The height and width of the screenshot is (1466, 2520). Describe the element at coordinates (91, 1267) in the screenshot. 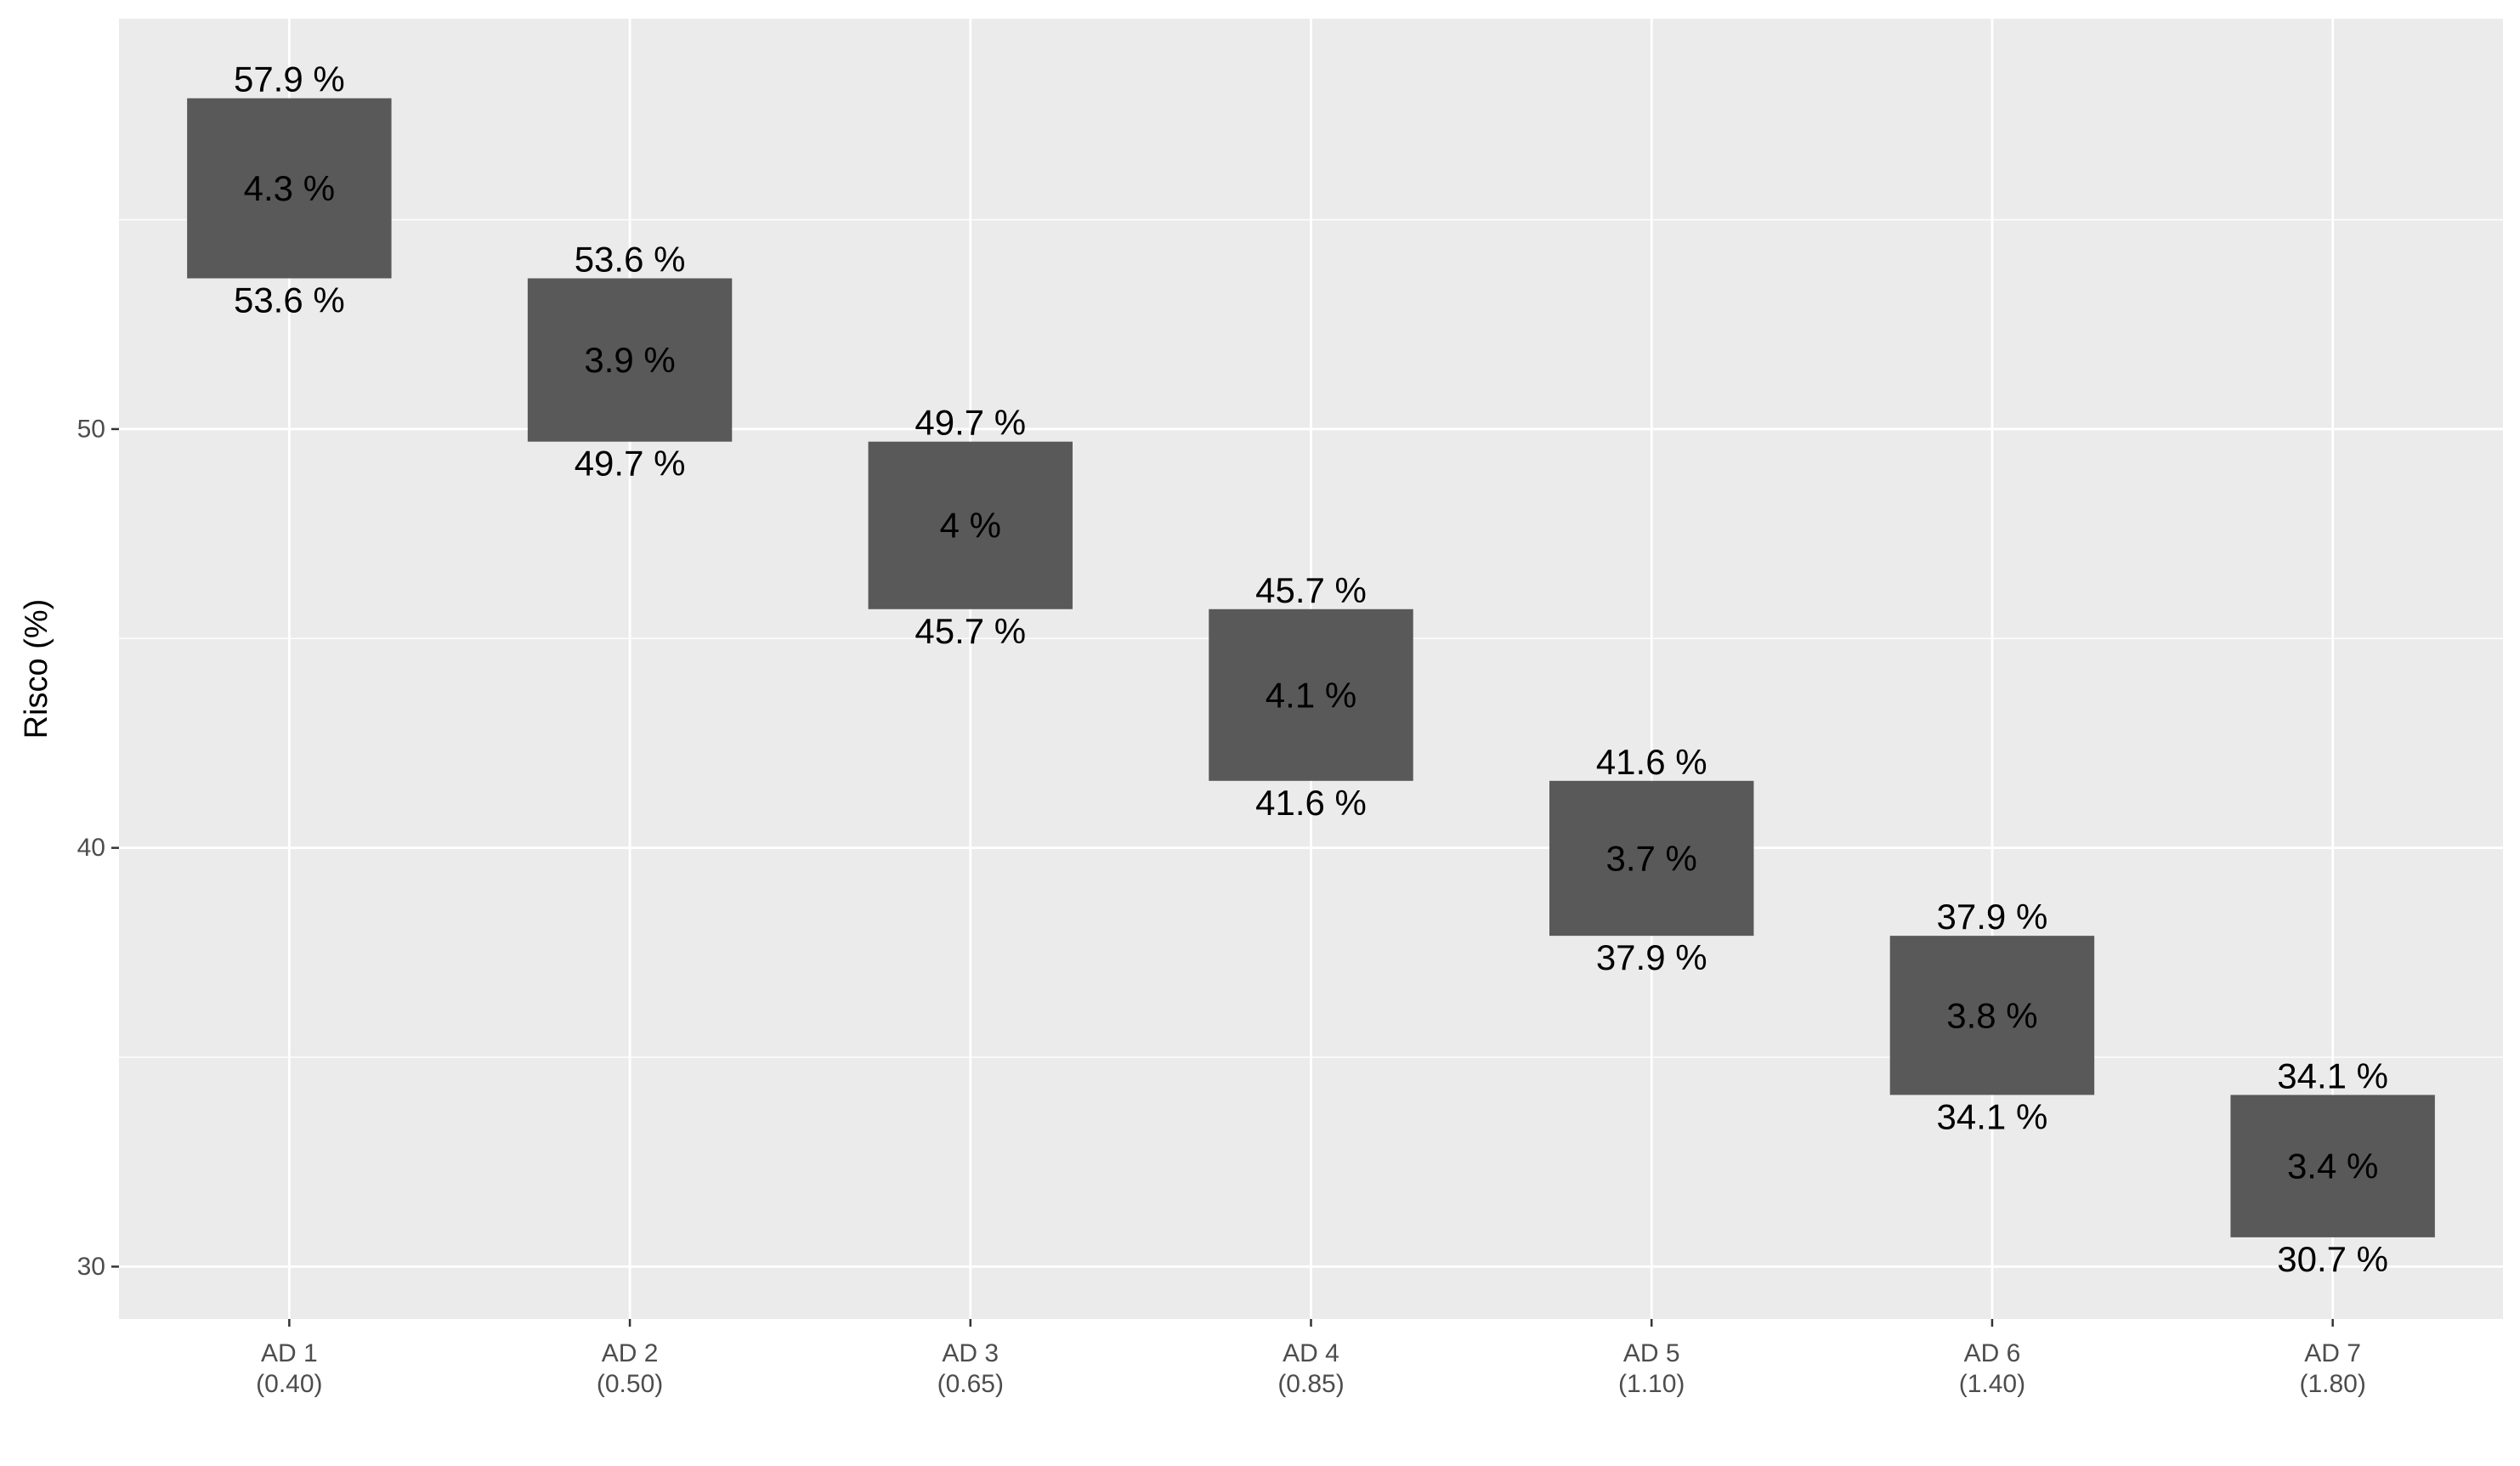

I see `y-tick-label: 30` at that location.